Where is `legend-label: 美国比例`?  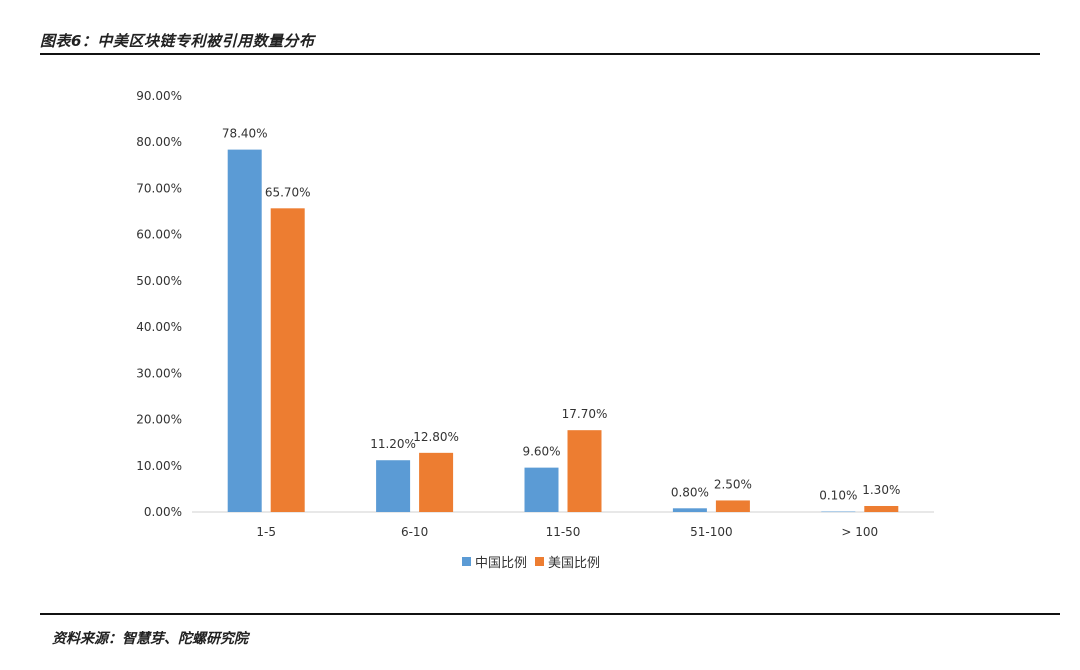 legend-label: 美国比例 is located at coordinates (574, 563).